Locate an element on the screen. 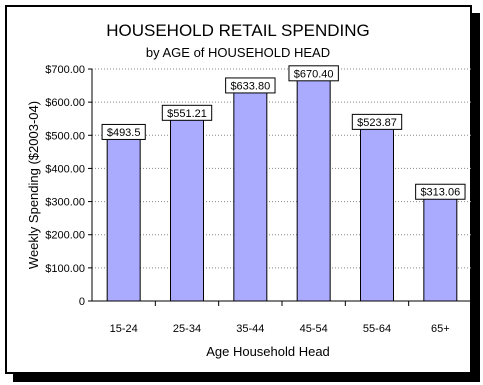  y-tick-label: $500.00 is located at coordinates (65, 136).